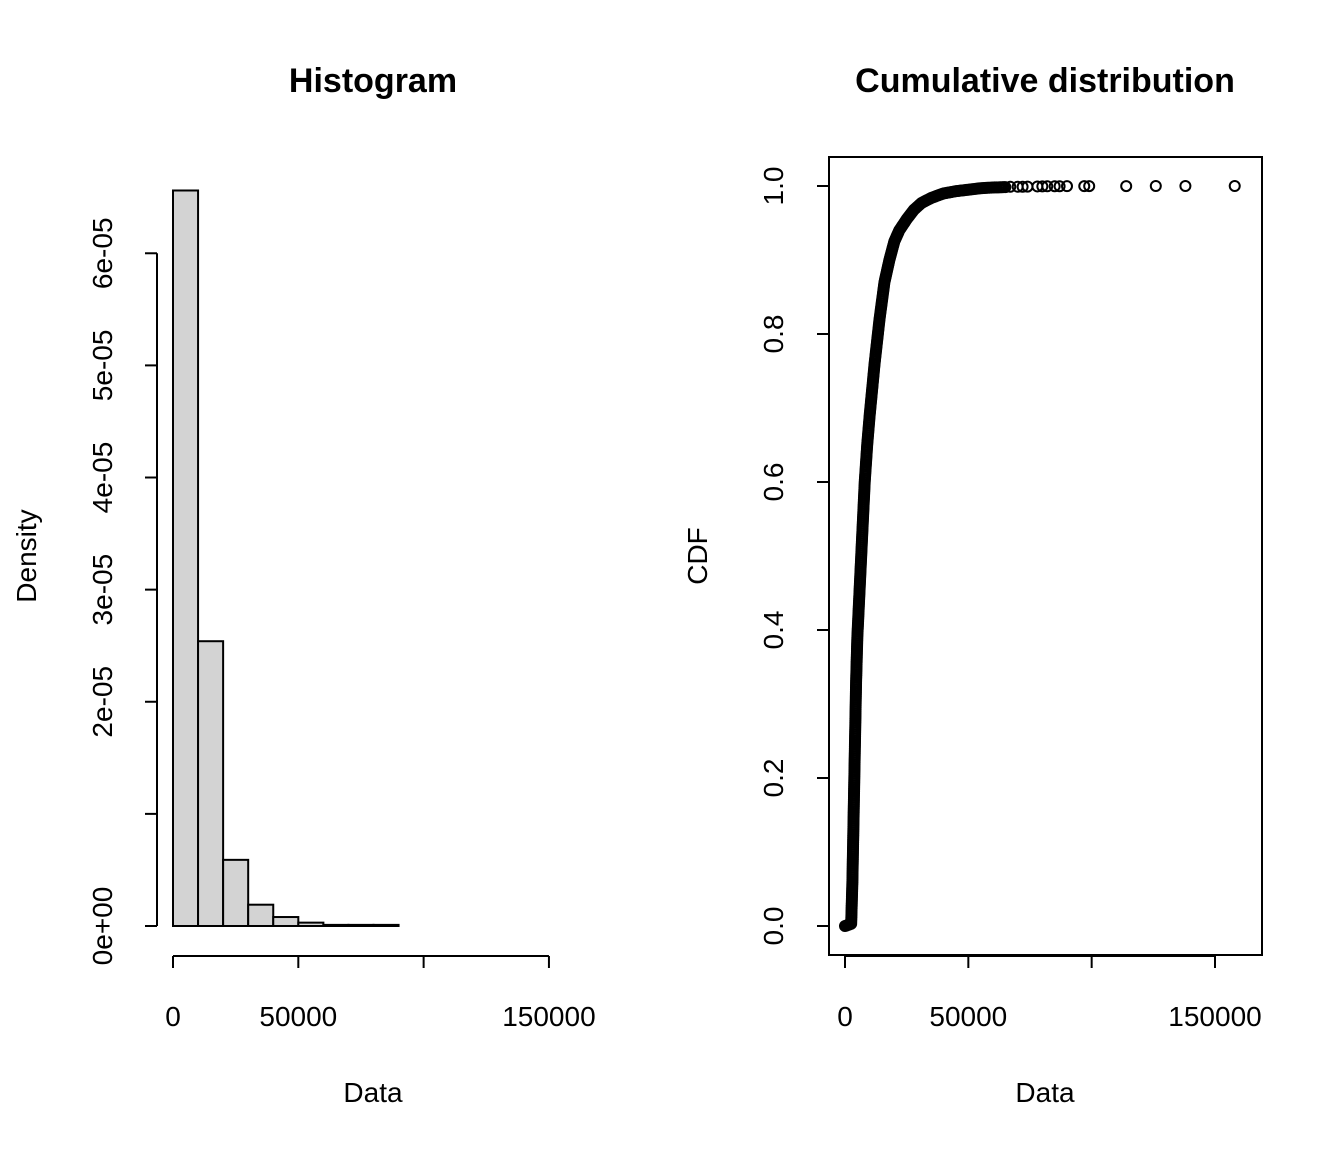 The width and height of the screenshot is (1344, 1152). I want to click on cdf-x-tick-label-0: 0, so click(845, 1016).